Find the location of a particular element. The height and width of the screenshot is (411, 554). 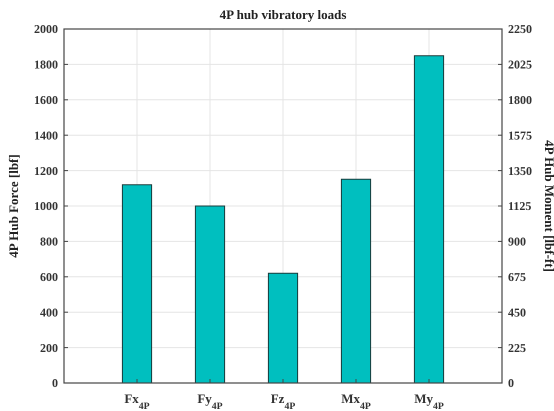

y-tick-label: 1200 is located at coordinates (46, 171).